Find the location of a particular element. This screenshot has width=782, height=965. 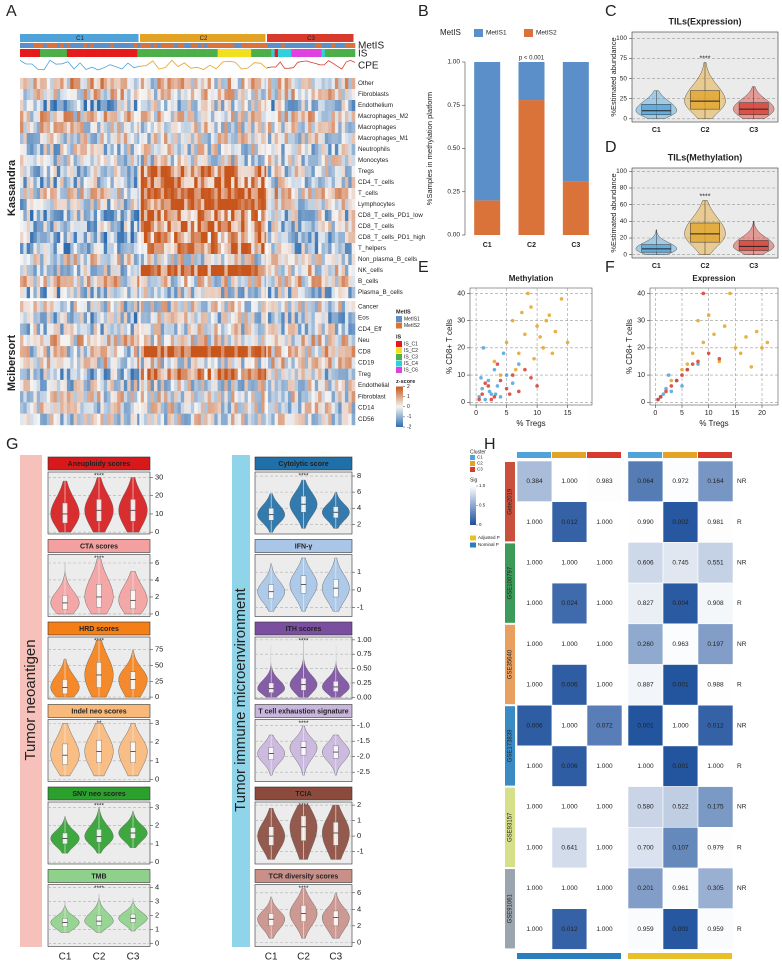

legend-swatch is located at coordinates (473, 545).